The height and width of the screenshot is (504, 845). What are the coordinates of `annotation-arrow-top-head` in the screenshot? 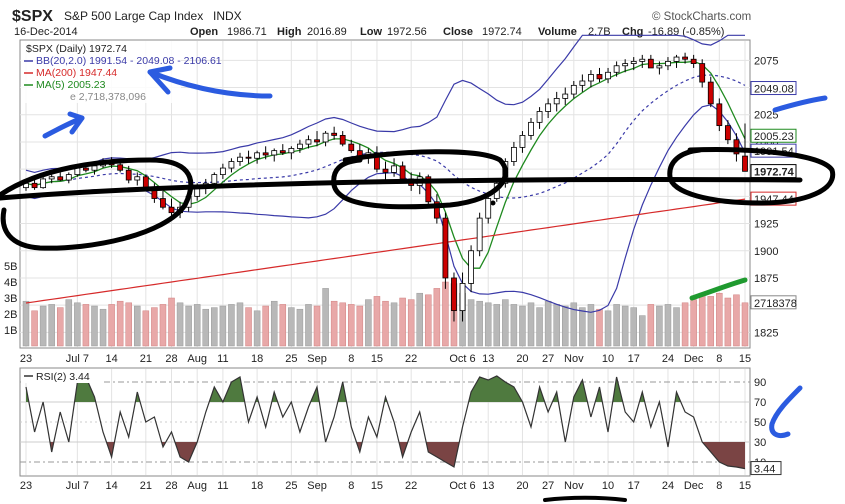 It's located at (160, 80).